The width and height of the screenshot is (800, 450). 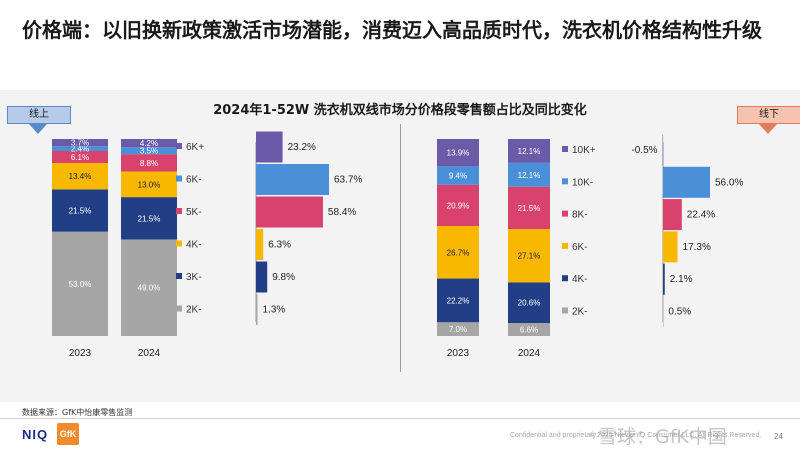 I want to click on segment-data-label: 13.0%, so click(x=149, y=184).